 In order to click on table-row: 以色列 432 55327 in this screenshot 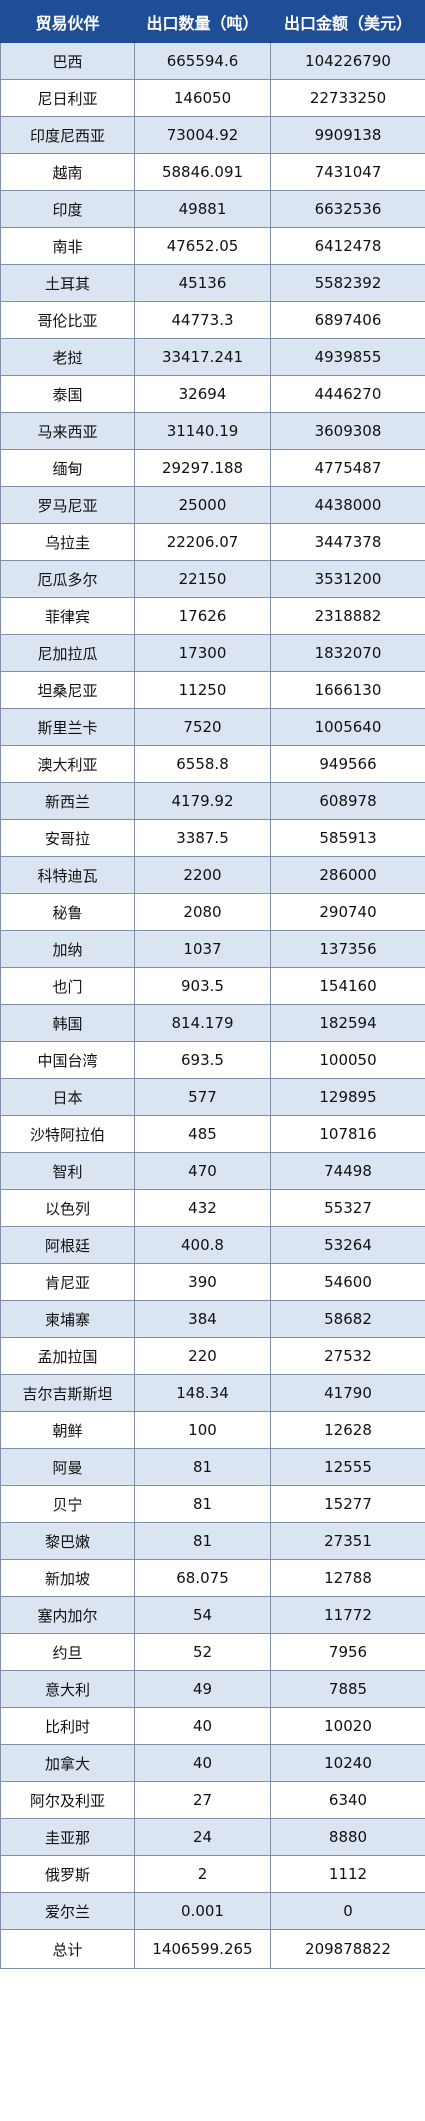, I will do `click(212, 1208)`.